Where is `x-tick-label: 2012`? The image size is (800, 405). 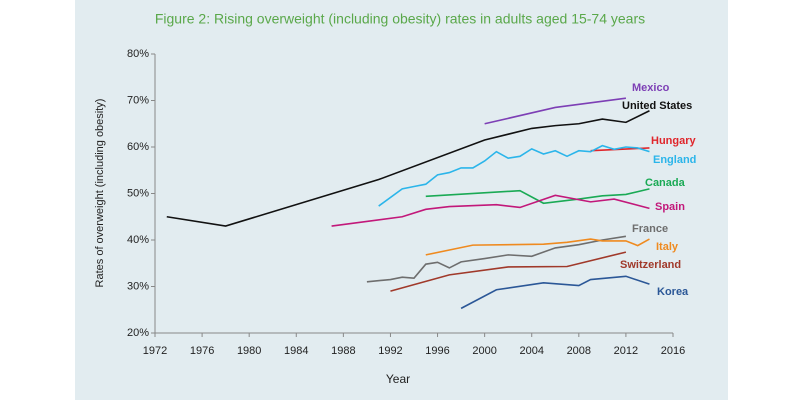
x-tick-label: 2012 is located at coordinates (626, 351).